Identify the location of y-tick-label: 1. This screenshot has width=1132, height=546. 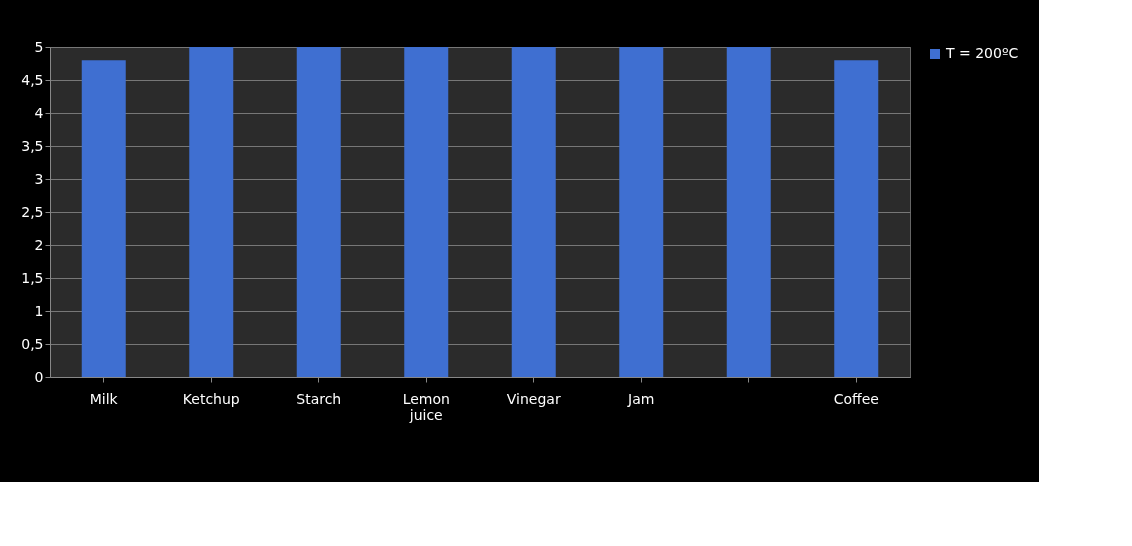
(39, 310).